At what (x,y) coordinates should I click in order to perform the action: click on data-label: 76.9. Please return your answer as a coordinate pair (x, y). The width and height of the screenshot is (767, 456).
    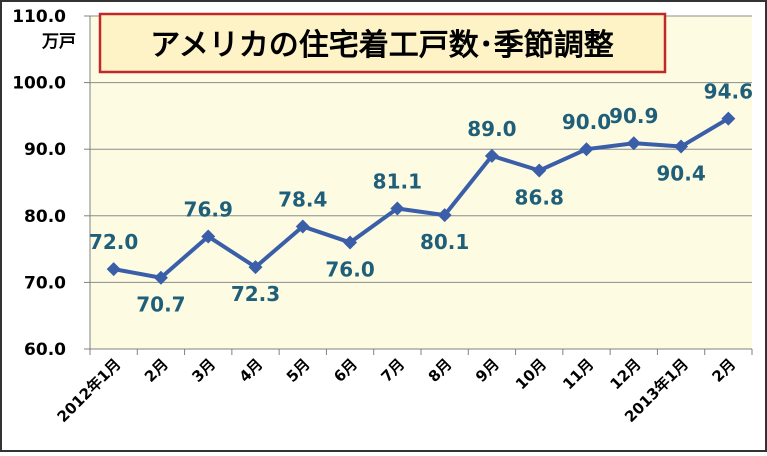
    Looking at the image, I should click on (208, 209).